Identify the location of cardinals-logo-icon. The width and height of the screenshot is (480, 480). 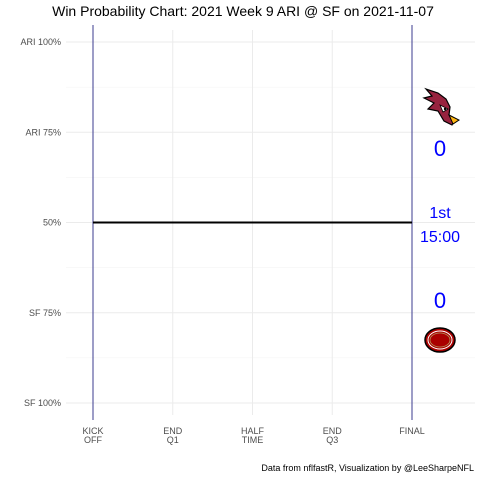
(441, 106).